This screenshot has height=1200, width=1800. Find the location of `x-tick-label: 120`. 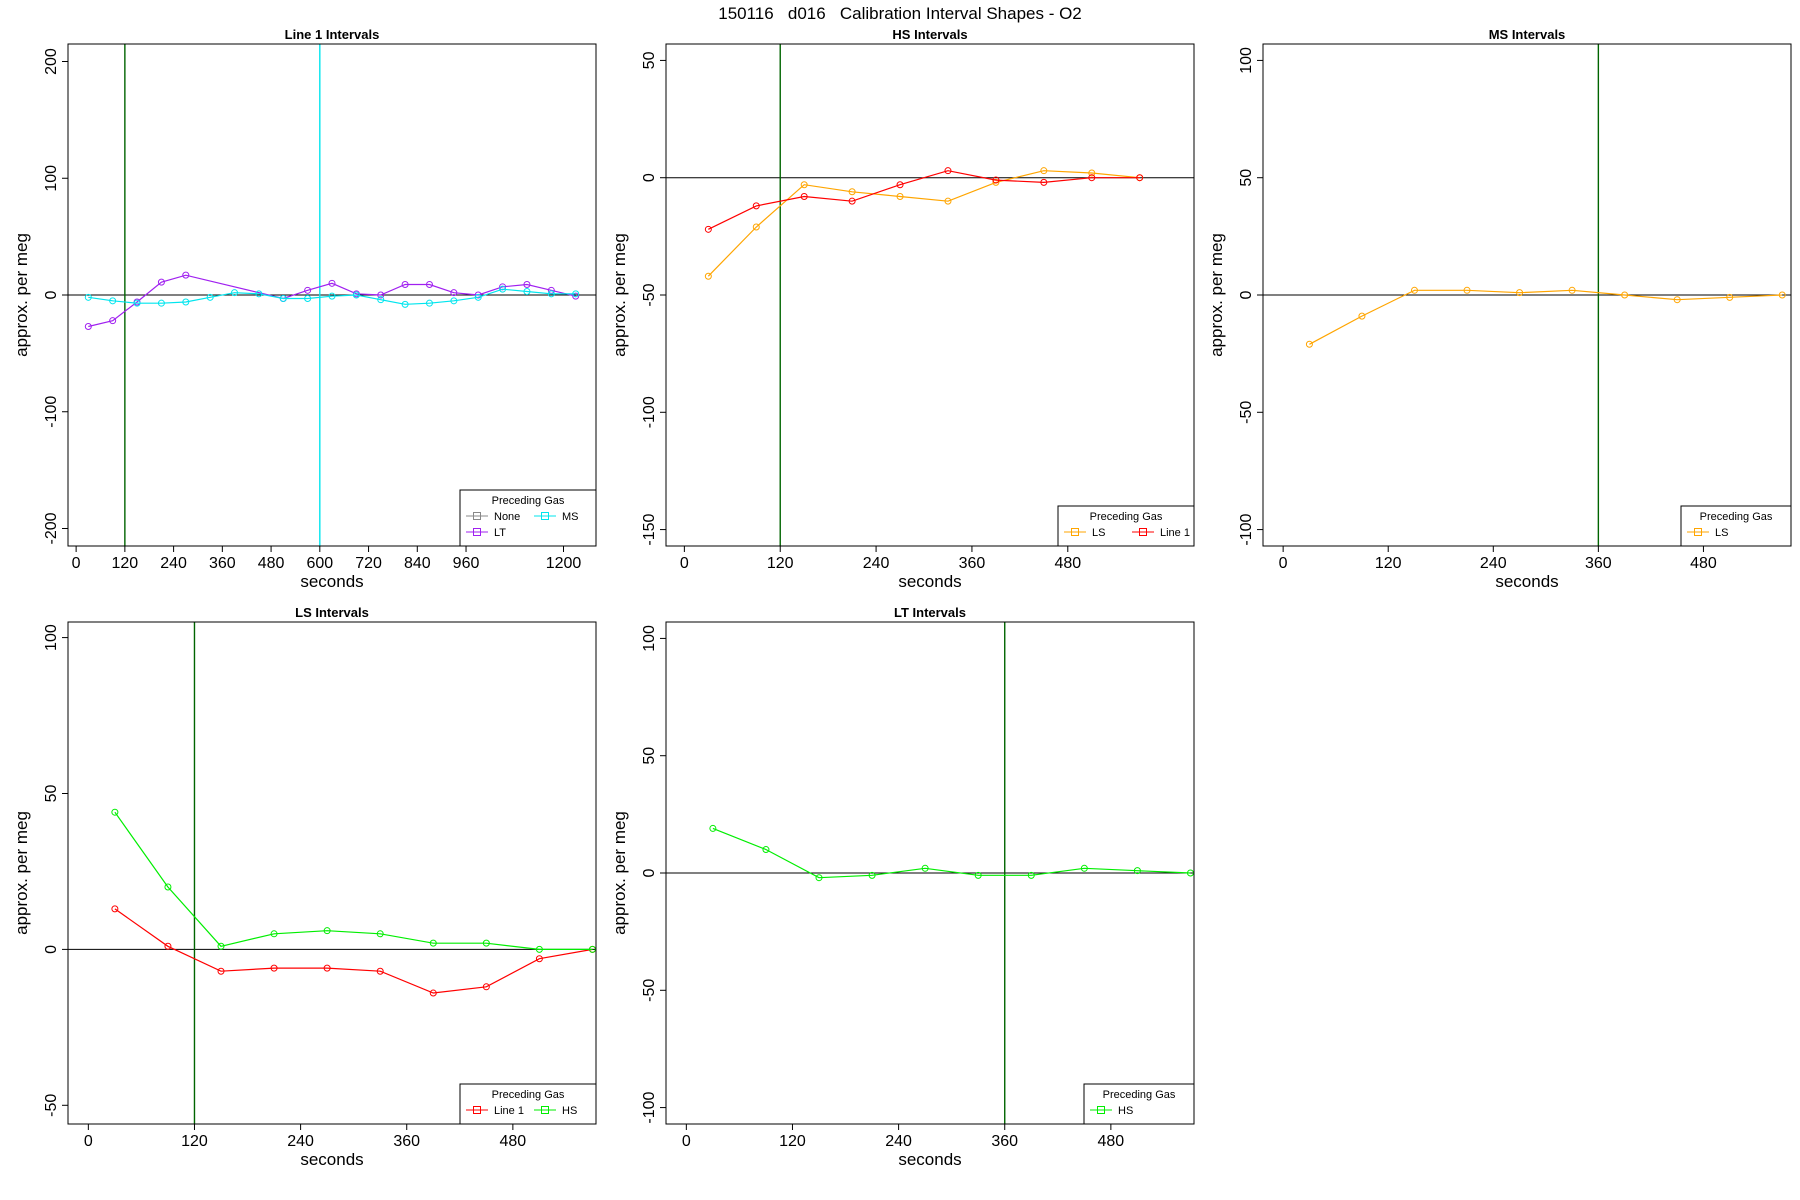

x-tick-label: 120 is located at coordinates (780, 563).